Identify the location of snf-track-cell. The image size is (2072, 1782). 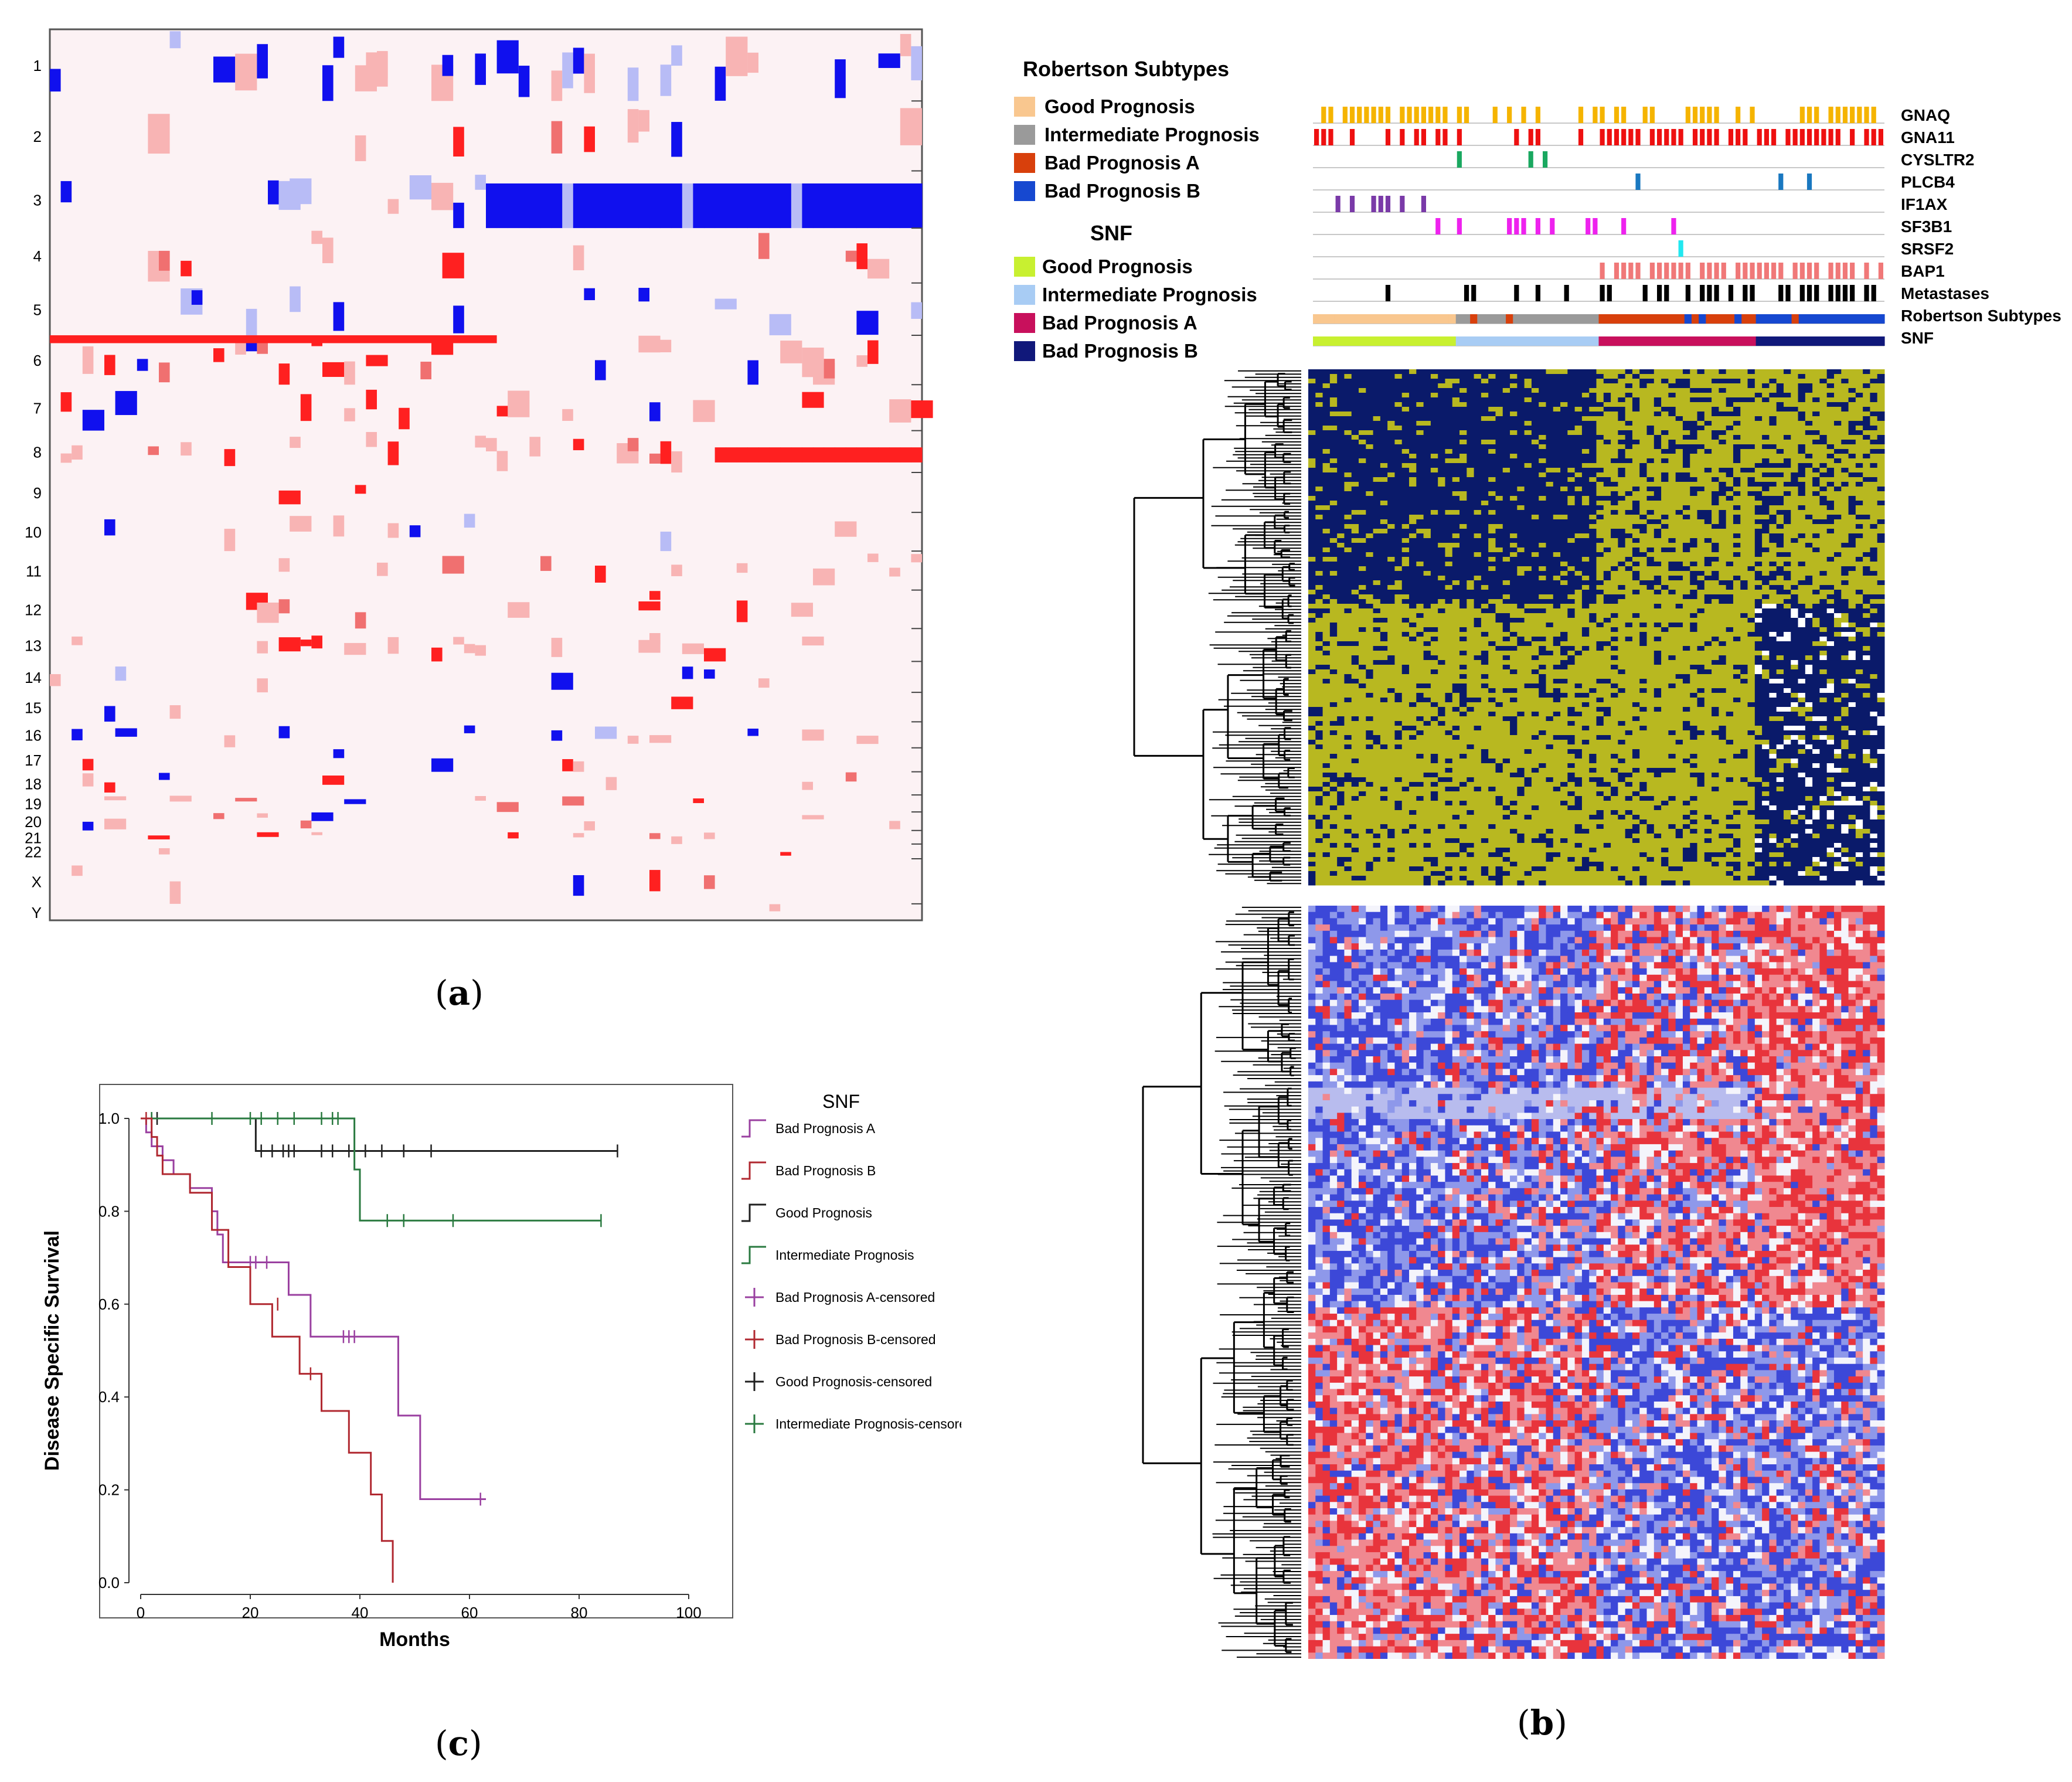
(1574, 341).